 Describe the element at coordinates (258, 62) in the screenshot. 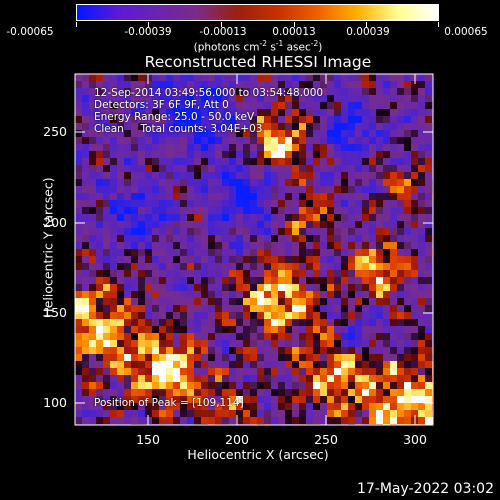

I see `plot-title: Reconstructed RHESSI Image` at that location.